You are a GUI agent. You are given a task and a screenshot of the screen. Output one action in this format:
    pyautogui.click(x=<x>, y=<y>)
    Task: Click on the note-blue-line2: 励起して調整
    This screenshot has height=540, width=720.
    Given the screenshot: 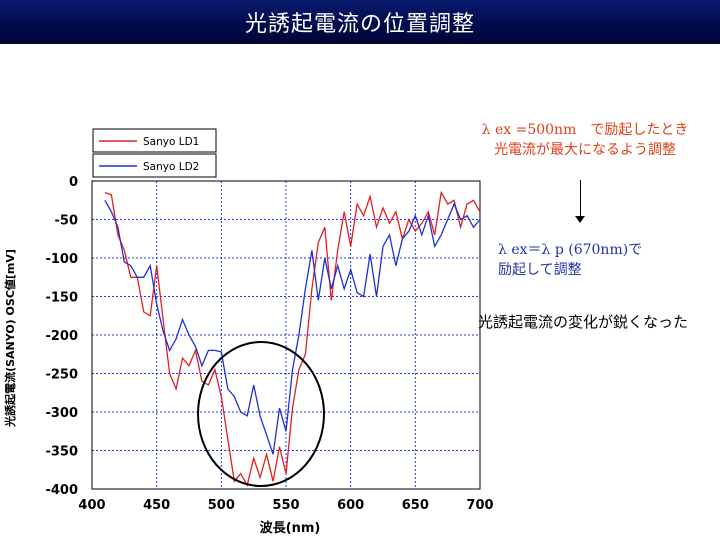 What is the action you would take?
    pyautogui.click(x=540, y=270)
    